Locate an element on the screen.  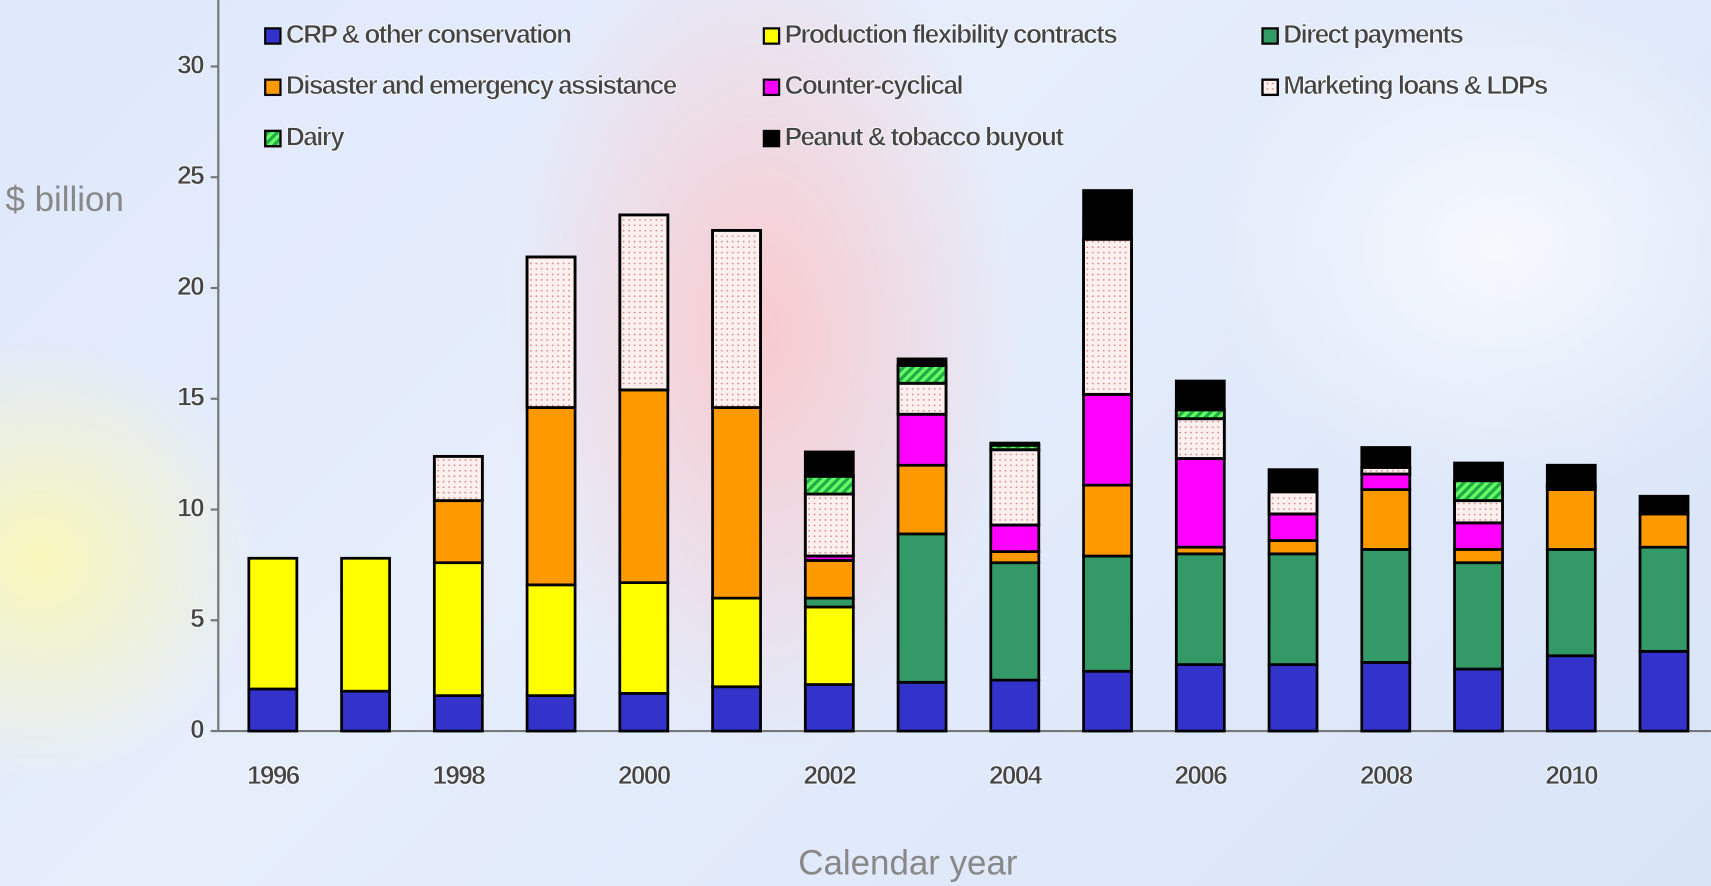
x-tick-label: 2000 is located at coordinates (644, 775).